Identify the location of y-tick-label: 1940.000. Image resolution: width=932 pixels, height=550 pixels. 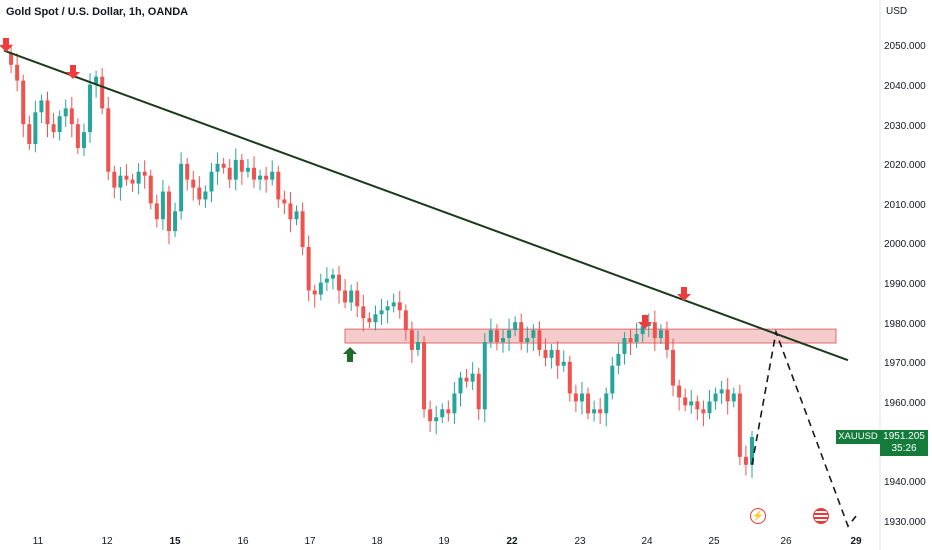
(905, 482).